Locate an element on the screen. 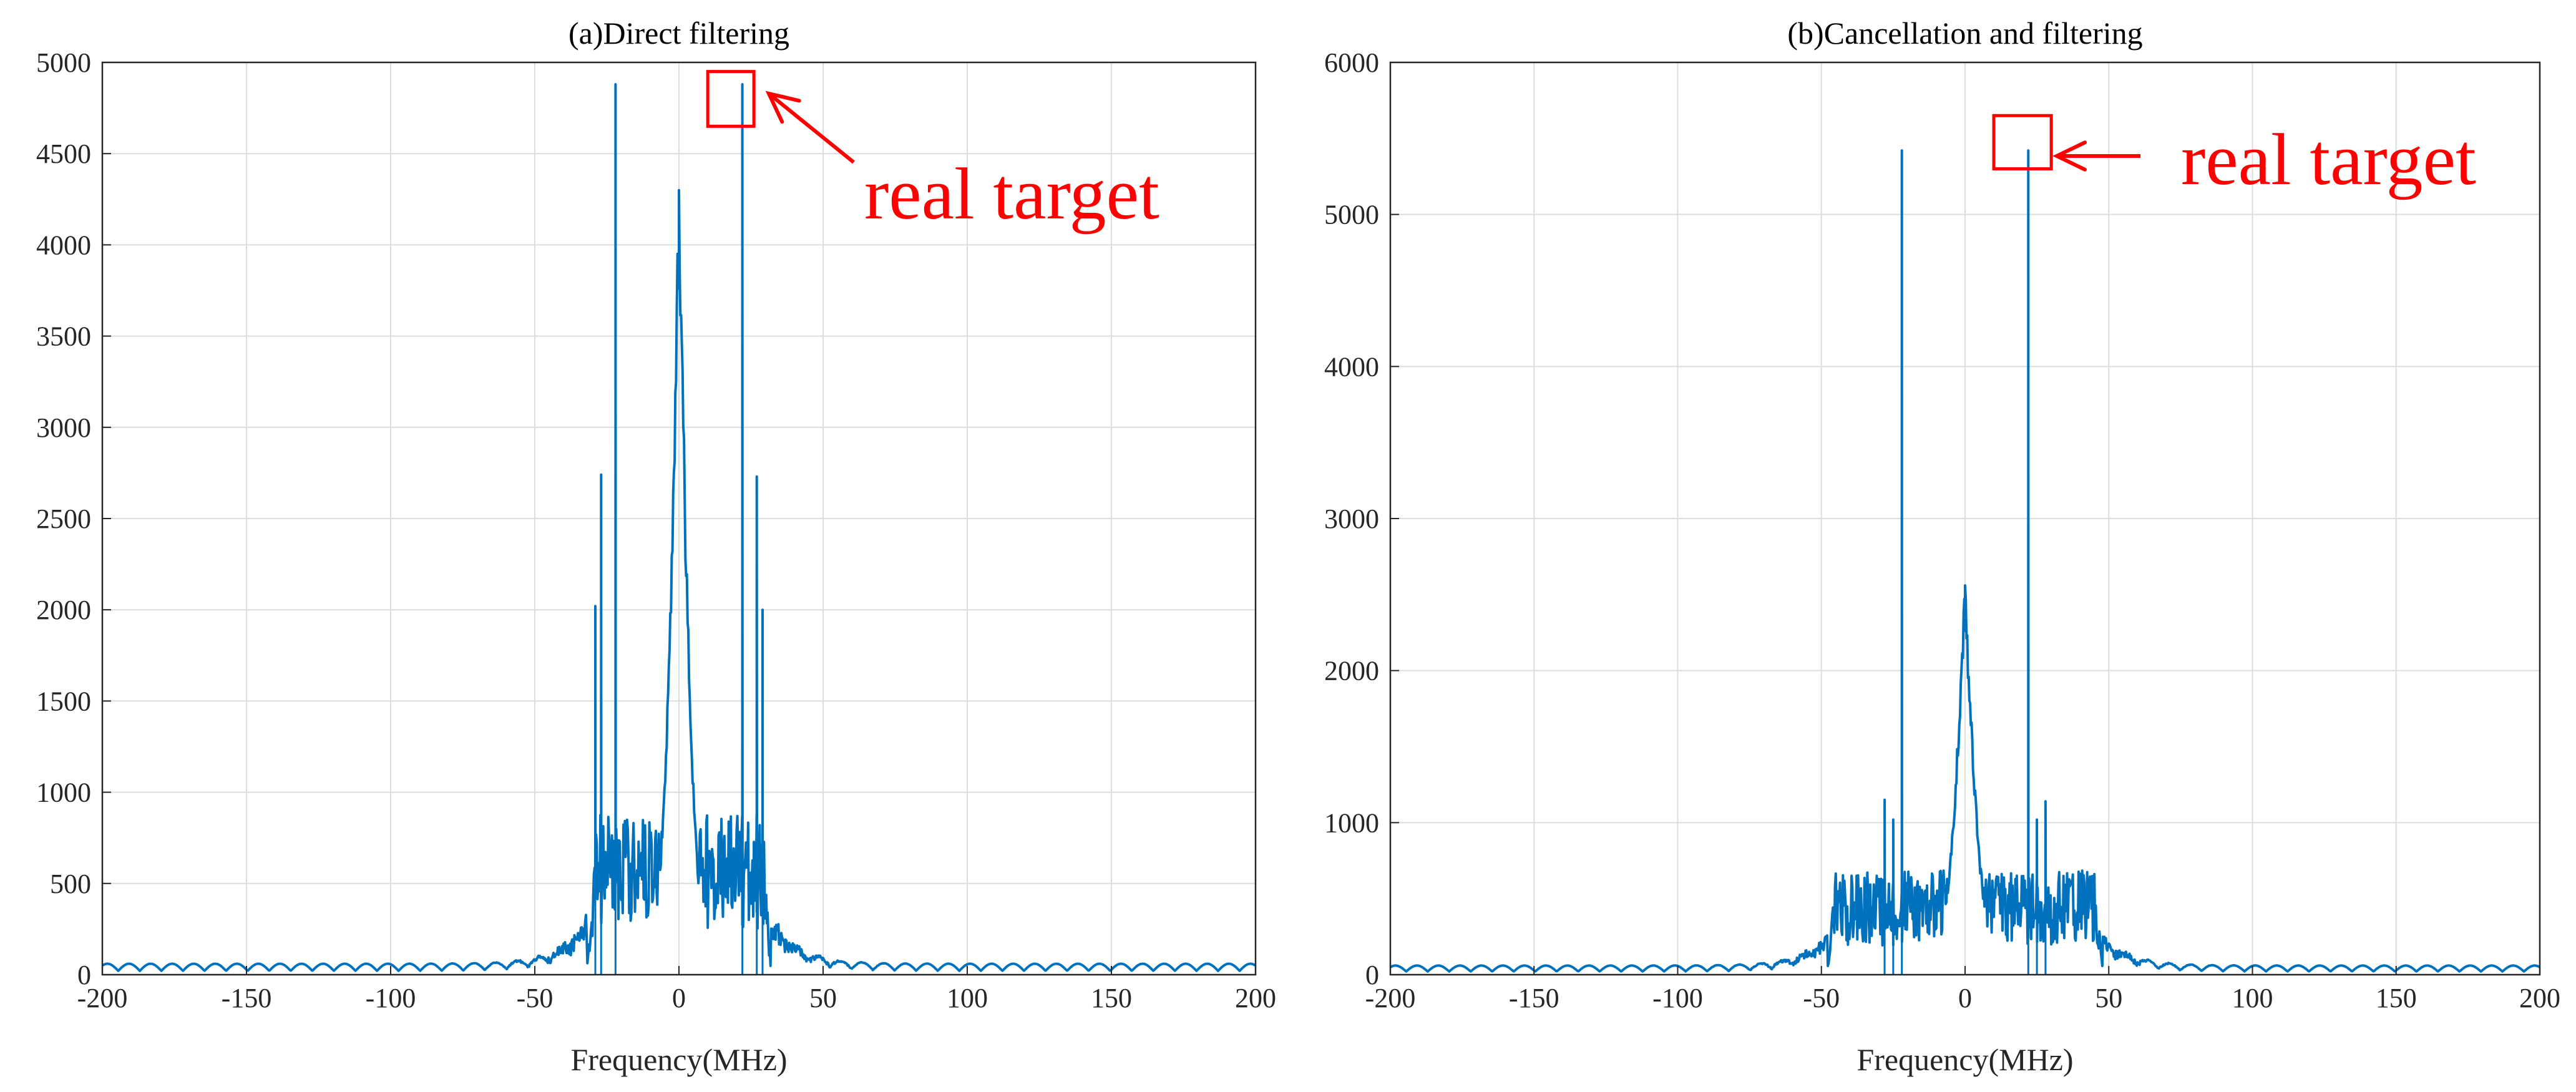  y-tick-label: 2500 is located at coordinates (63, 519).